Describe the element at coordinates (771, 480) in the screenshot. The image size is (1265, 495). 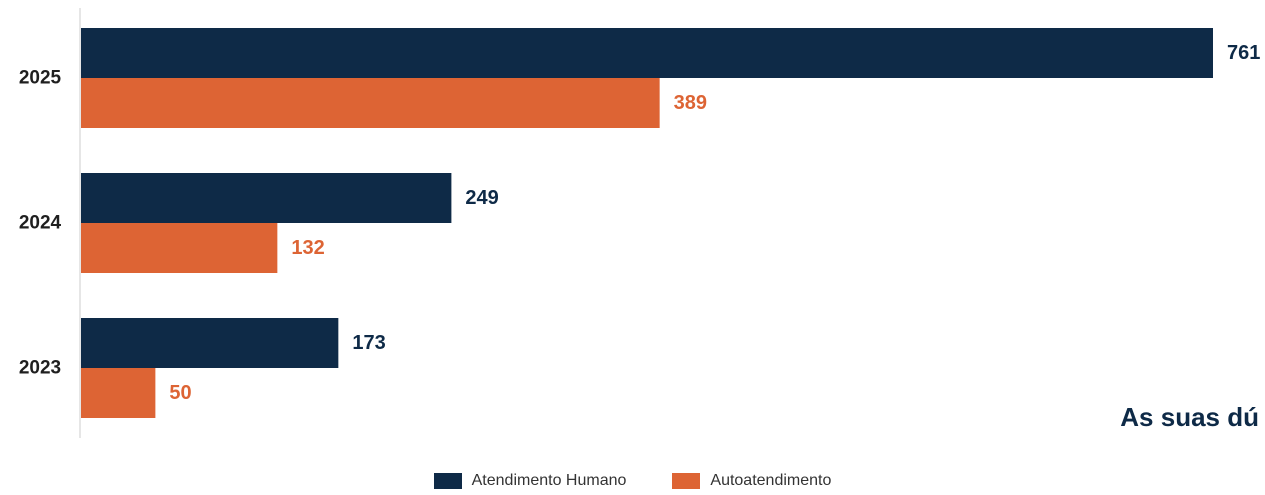
I see `legend-label-series-1: Autoatendimento` at that location.